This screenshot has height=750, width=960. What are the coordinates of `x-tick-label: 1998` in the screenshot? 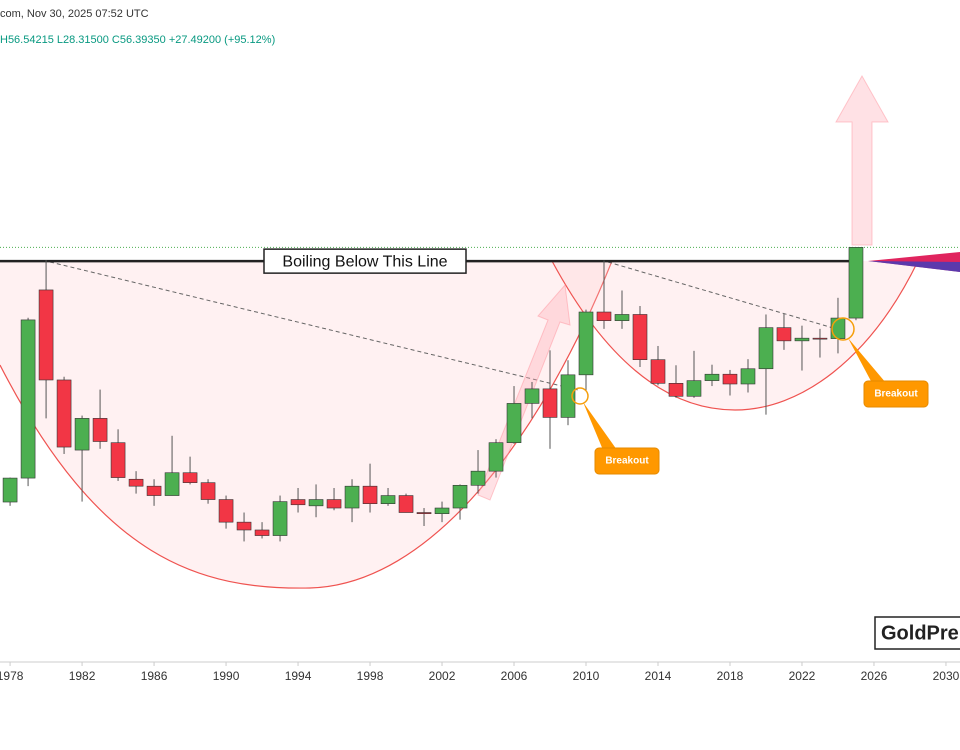 It's located at (370, 676).